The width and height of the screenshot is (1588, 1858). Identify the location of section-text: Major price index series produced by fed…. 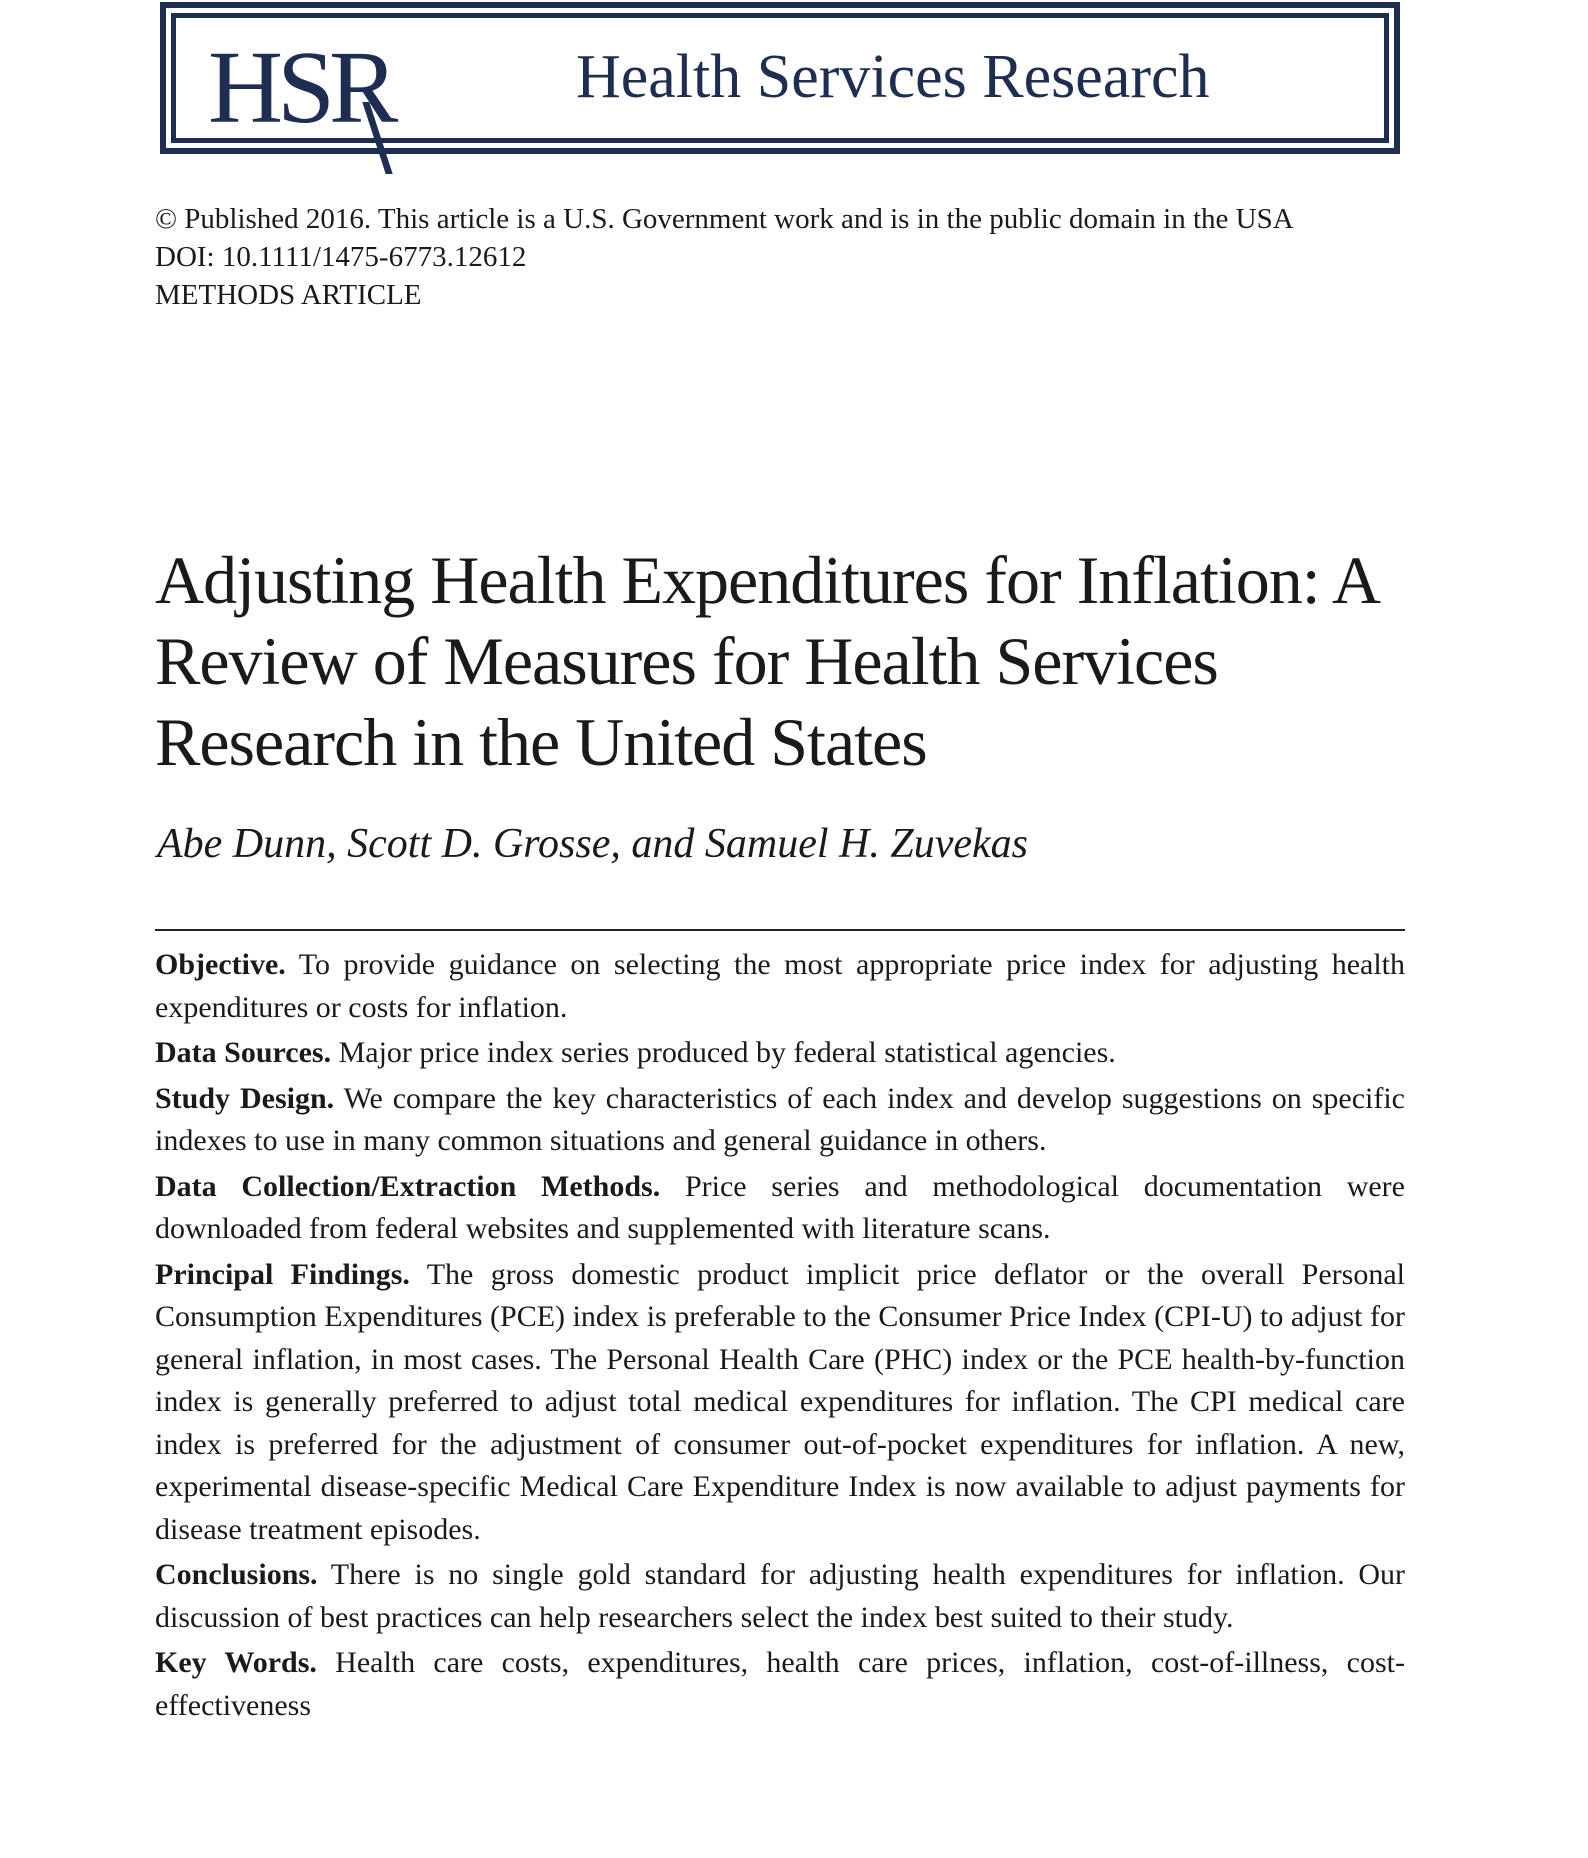
(727, 1052).